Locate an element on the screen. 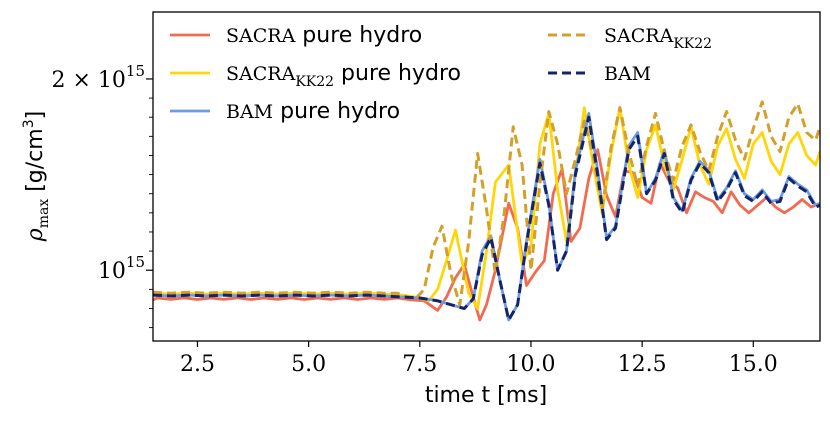 Image resolution: width=830 pixels, height=425 pixels. legend-item: SACRAKK22 pure hydro is located at coordinates (315, 75).